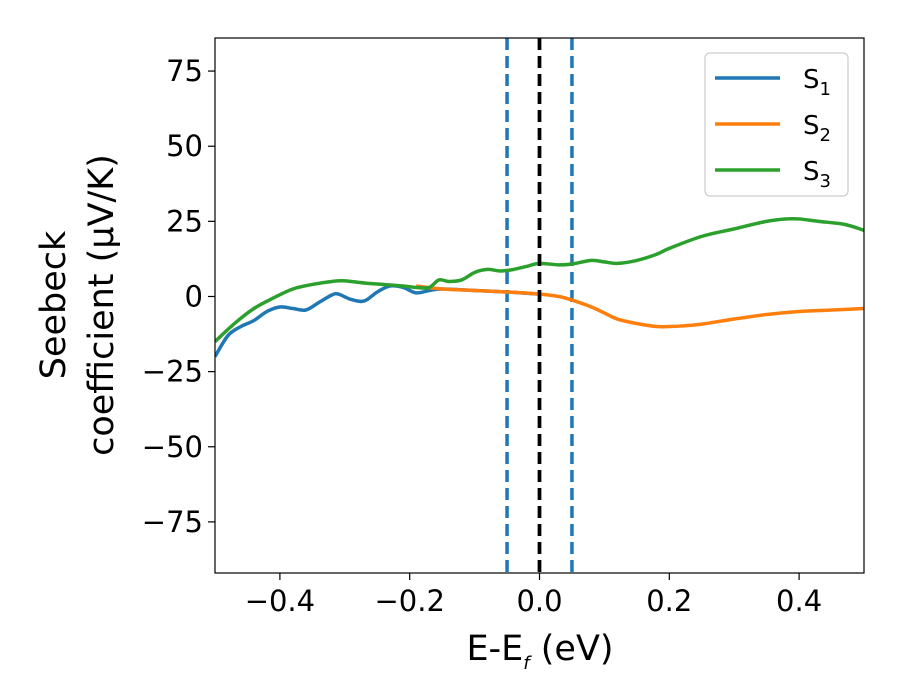 The image size is (900, 700). I want to click on x-tick-label: 0.4, so click(799, 601).